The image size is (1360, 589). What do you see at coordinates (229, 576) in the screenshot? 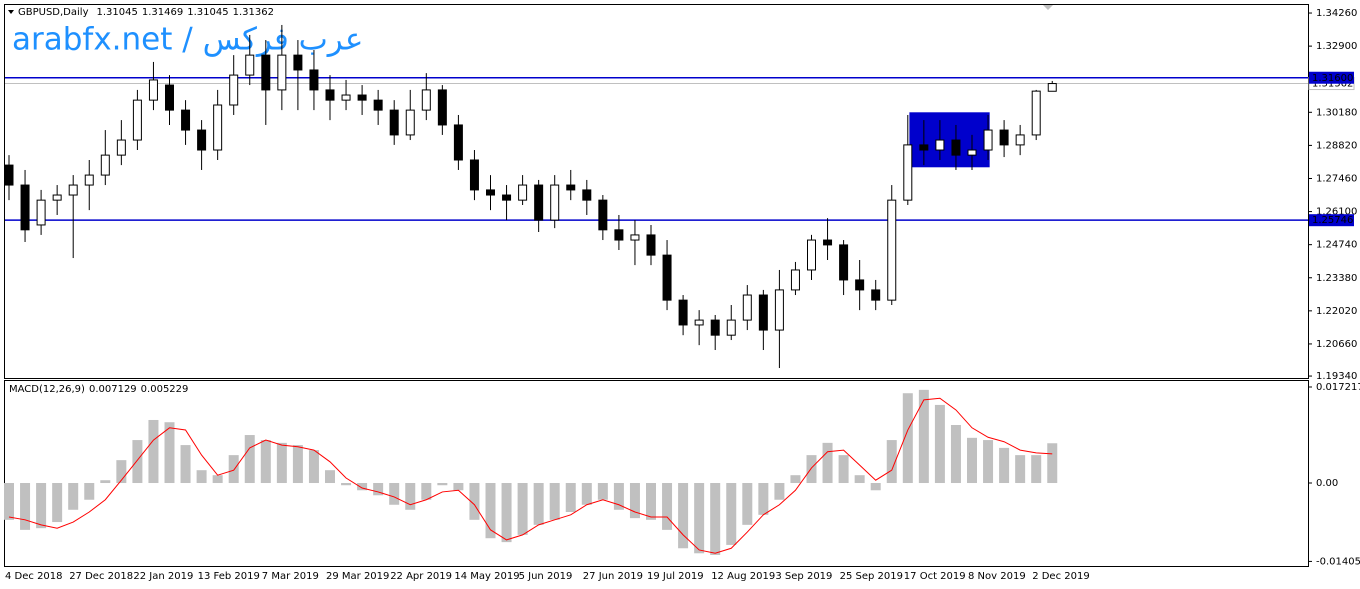
I see `x-tick-label: 13 Feb 2019` at bounding box center [229, 576].